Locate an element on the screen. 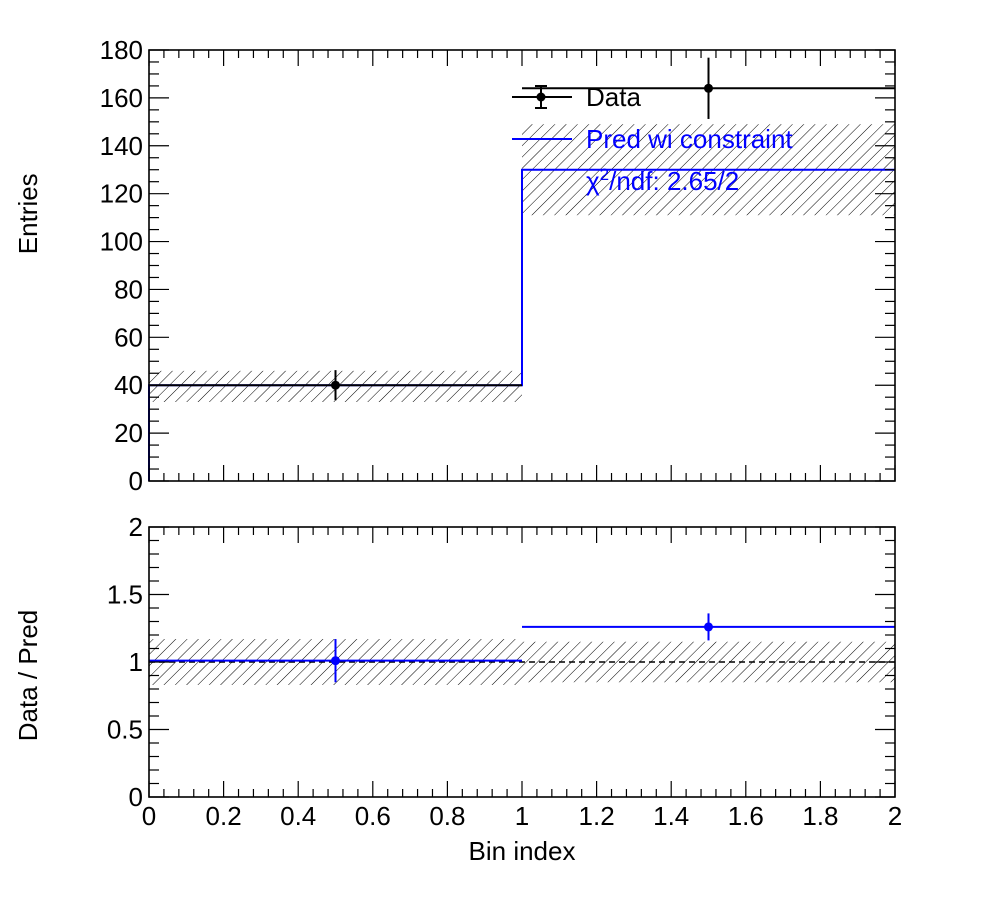 The height and width of the screenshot is (922, 996). y-tick-label: 2 is located at coordinates (136, 527).